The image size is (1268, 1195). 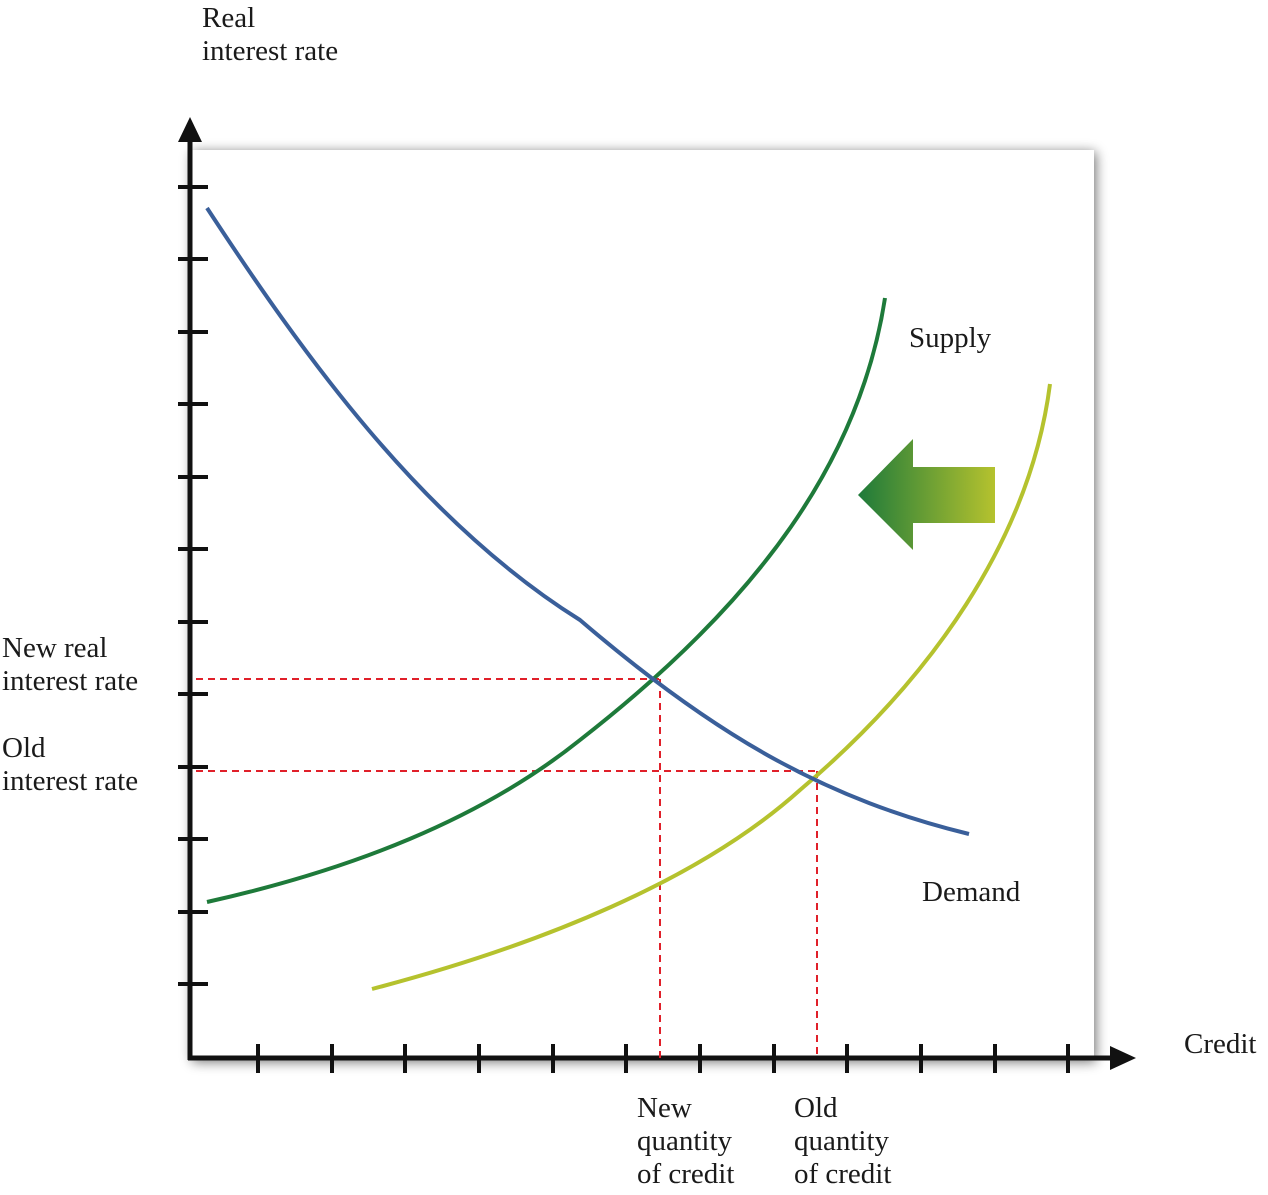 What do you see at coordinates (70, 681) in the screenshot?
I see `new-rate-label-line-2: interest rate` at bounding box center [70, 681].